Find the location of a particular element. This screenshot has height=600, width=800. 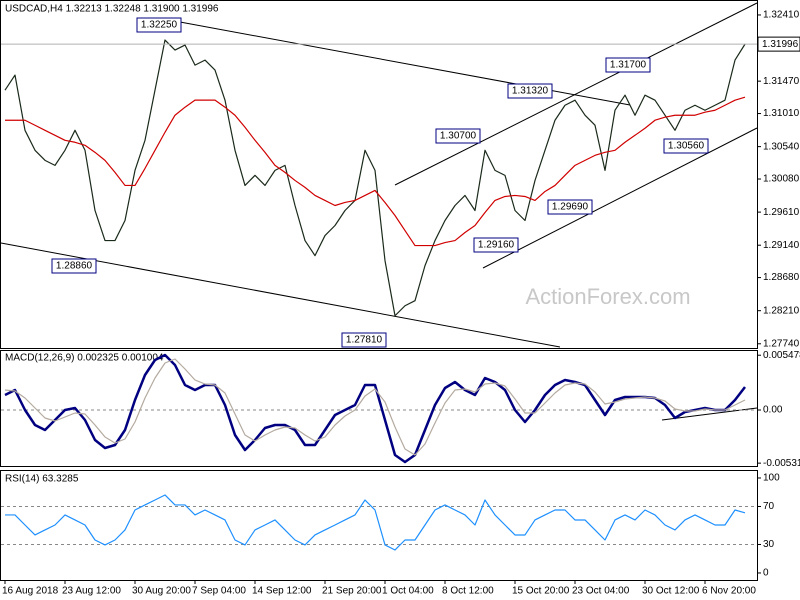

y-tick-label: 1.31470 is located at coordinates (781, 81).